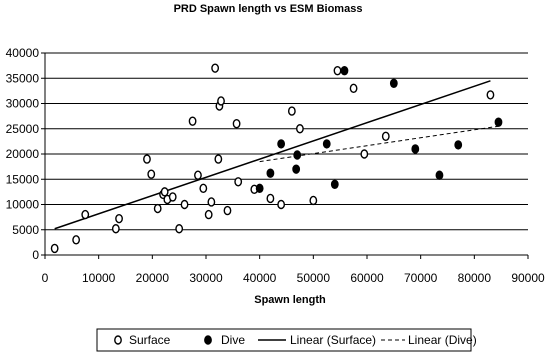 The height and width of the screenshot is (360, 558). What do you see at coordinates (260, 278) in the screenshot?
I see `x-tick-label: 40000` at bounding box center [260, 278].